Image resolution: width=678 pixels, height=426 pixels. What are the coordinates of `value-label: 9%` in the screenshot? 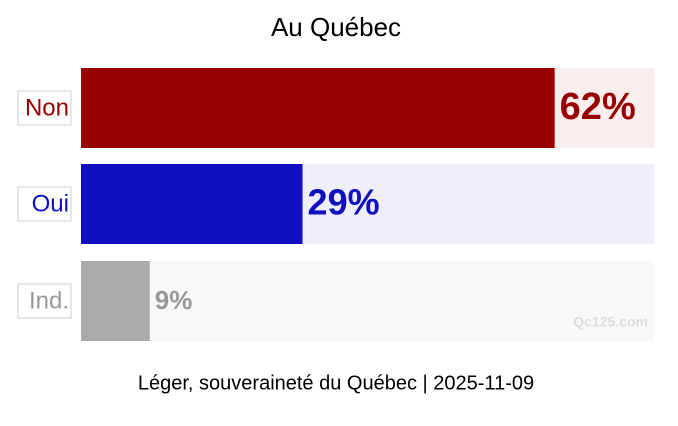 It's located at (174, 300).